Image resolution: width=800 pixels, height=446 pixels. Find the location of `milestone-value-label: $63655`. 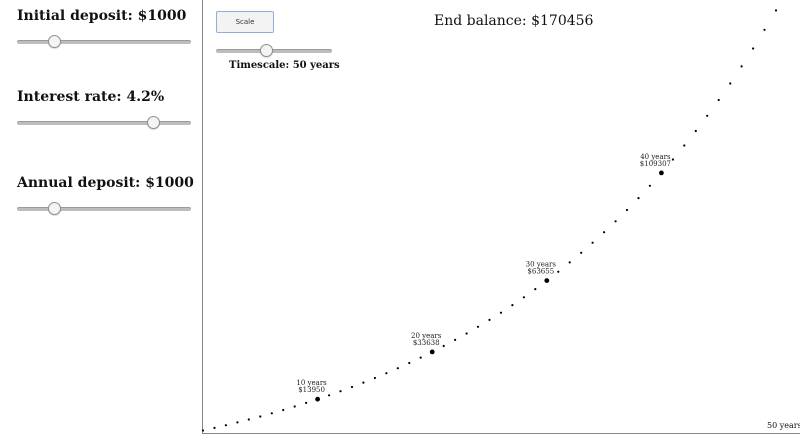

milestone-value-label: $63655 is located at coordinates (540, 272).